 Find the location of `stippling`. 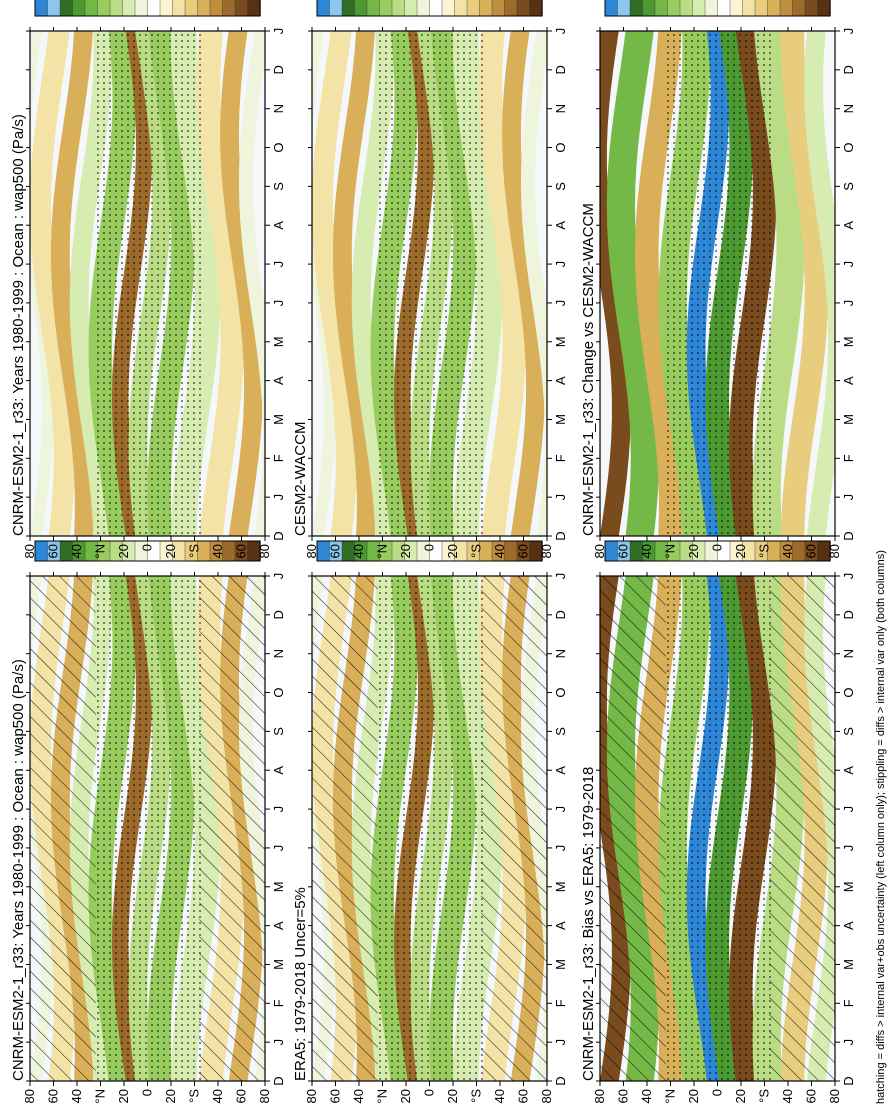

stippling is located at coordinates (430, 283).